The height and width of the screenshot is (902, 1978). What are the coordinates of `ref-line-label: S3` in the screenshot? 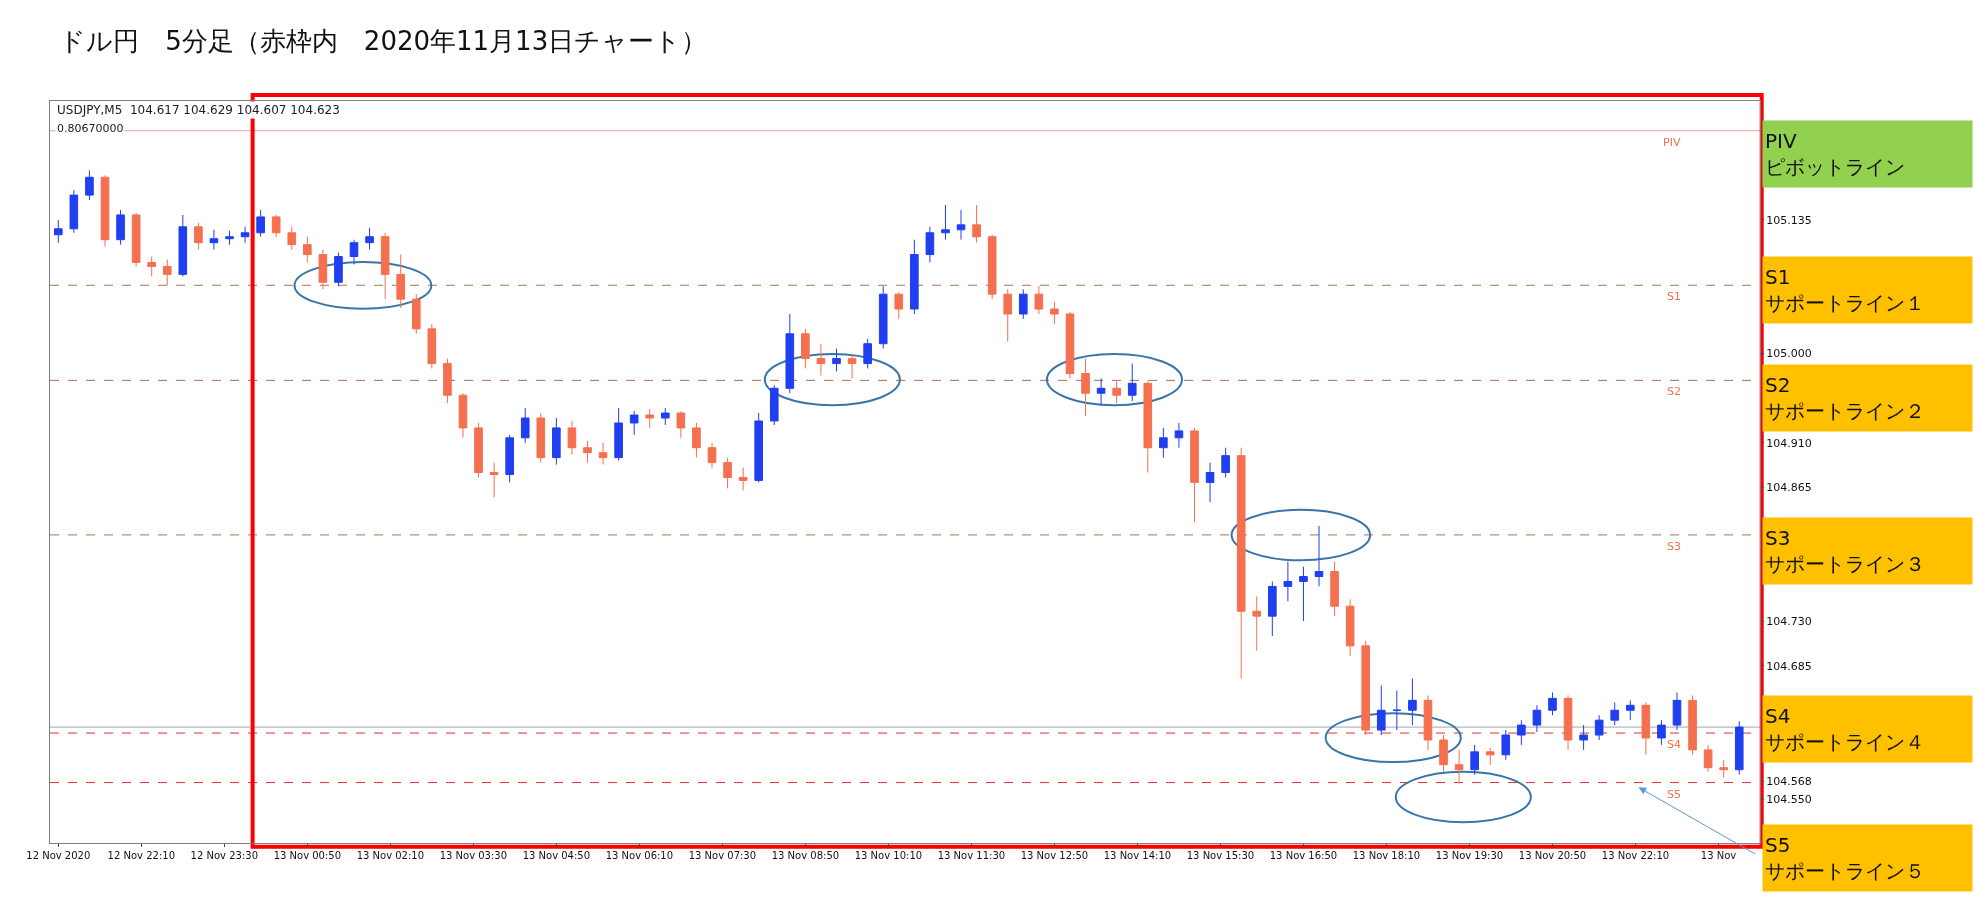 It's located at (1674, 546).